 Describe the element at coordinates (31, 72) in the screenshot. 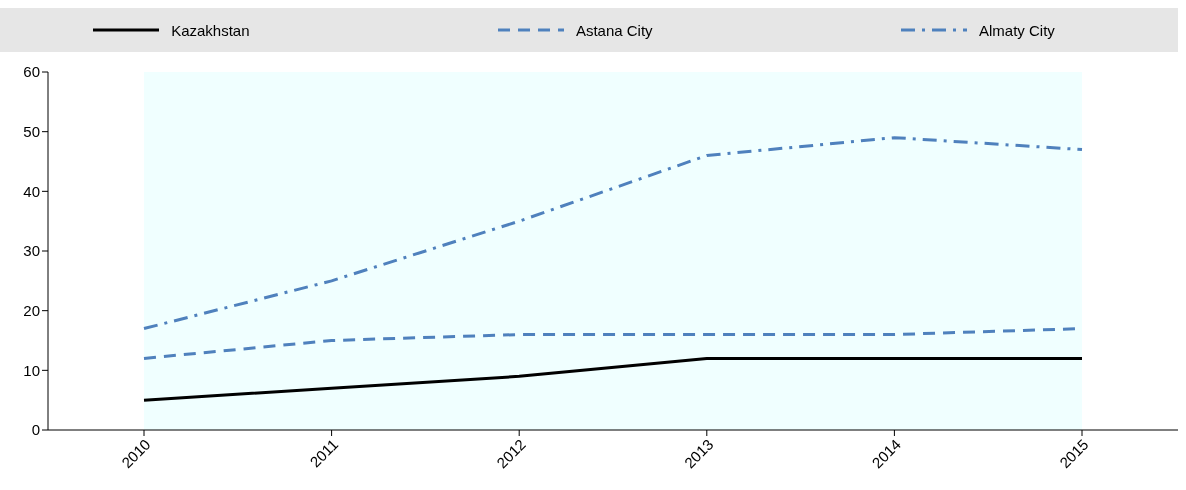

I see `y-tick-label: 60` at that location.